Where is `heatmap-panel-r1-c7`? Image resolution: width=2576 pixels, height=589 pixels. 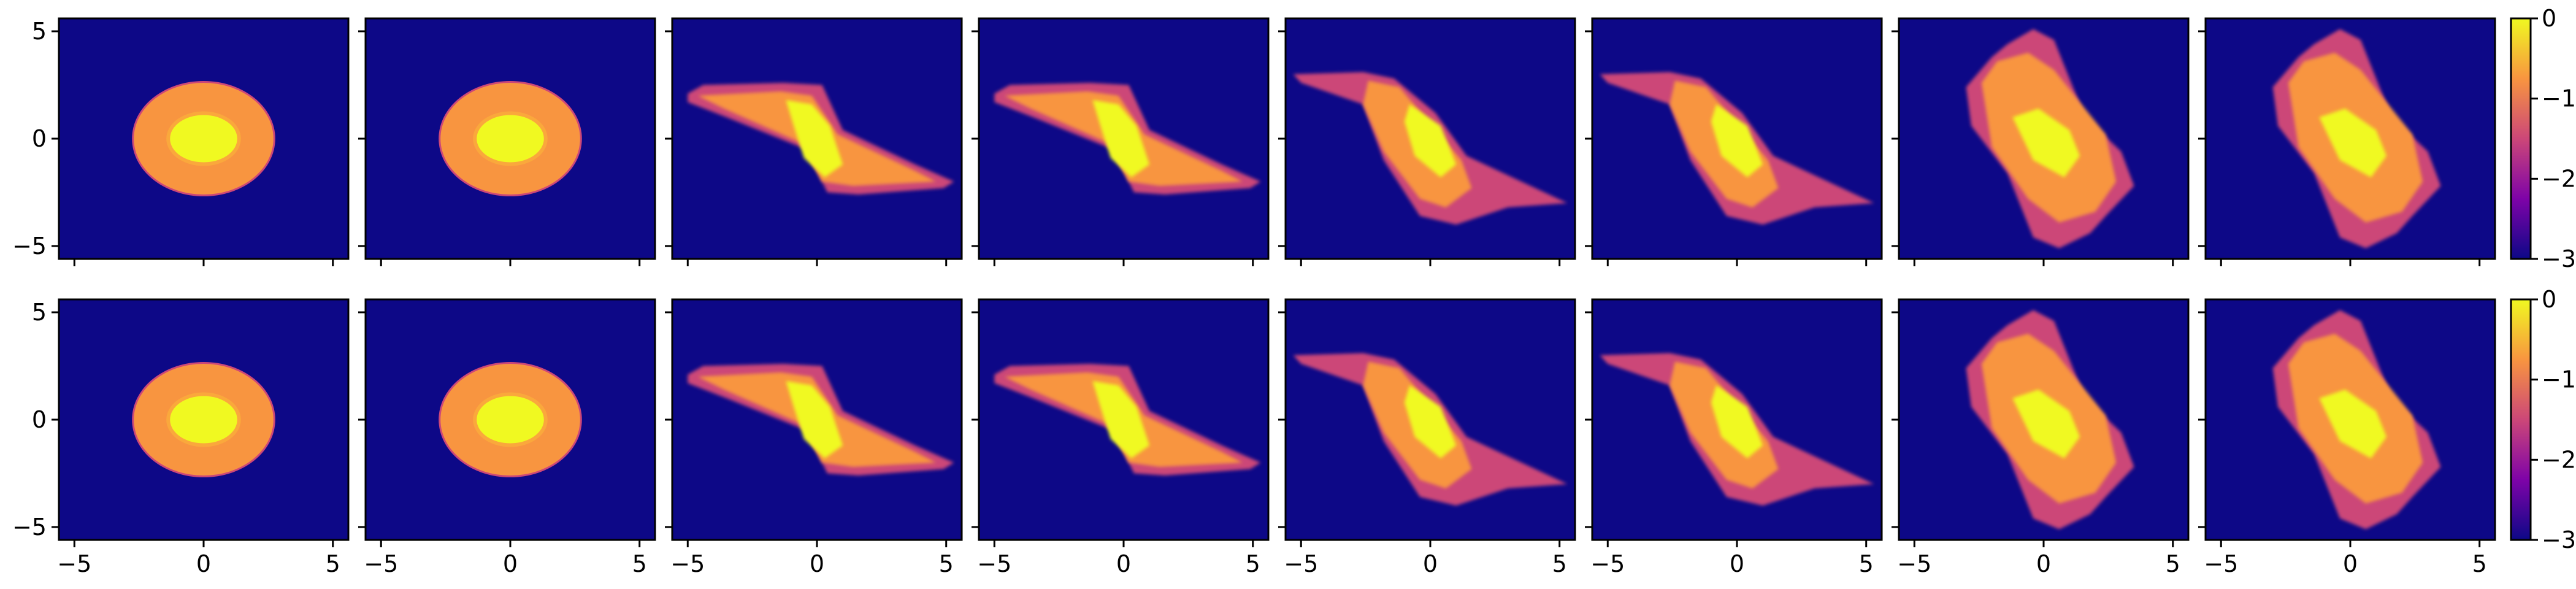 heatmap-panel-r1-c7 is located at coordinates (2041, 141).